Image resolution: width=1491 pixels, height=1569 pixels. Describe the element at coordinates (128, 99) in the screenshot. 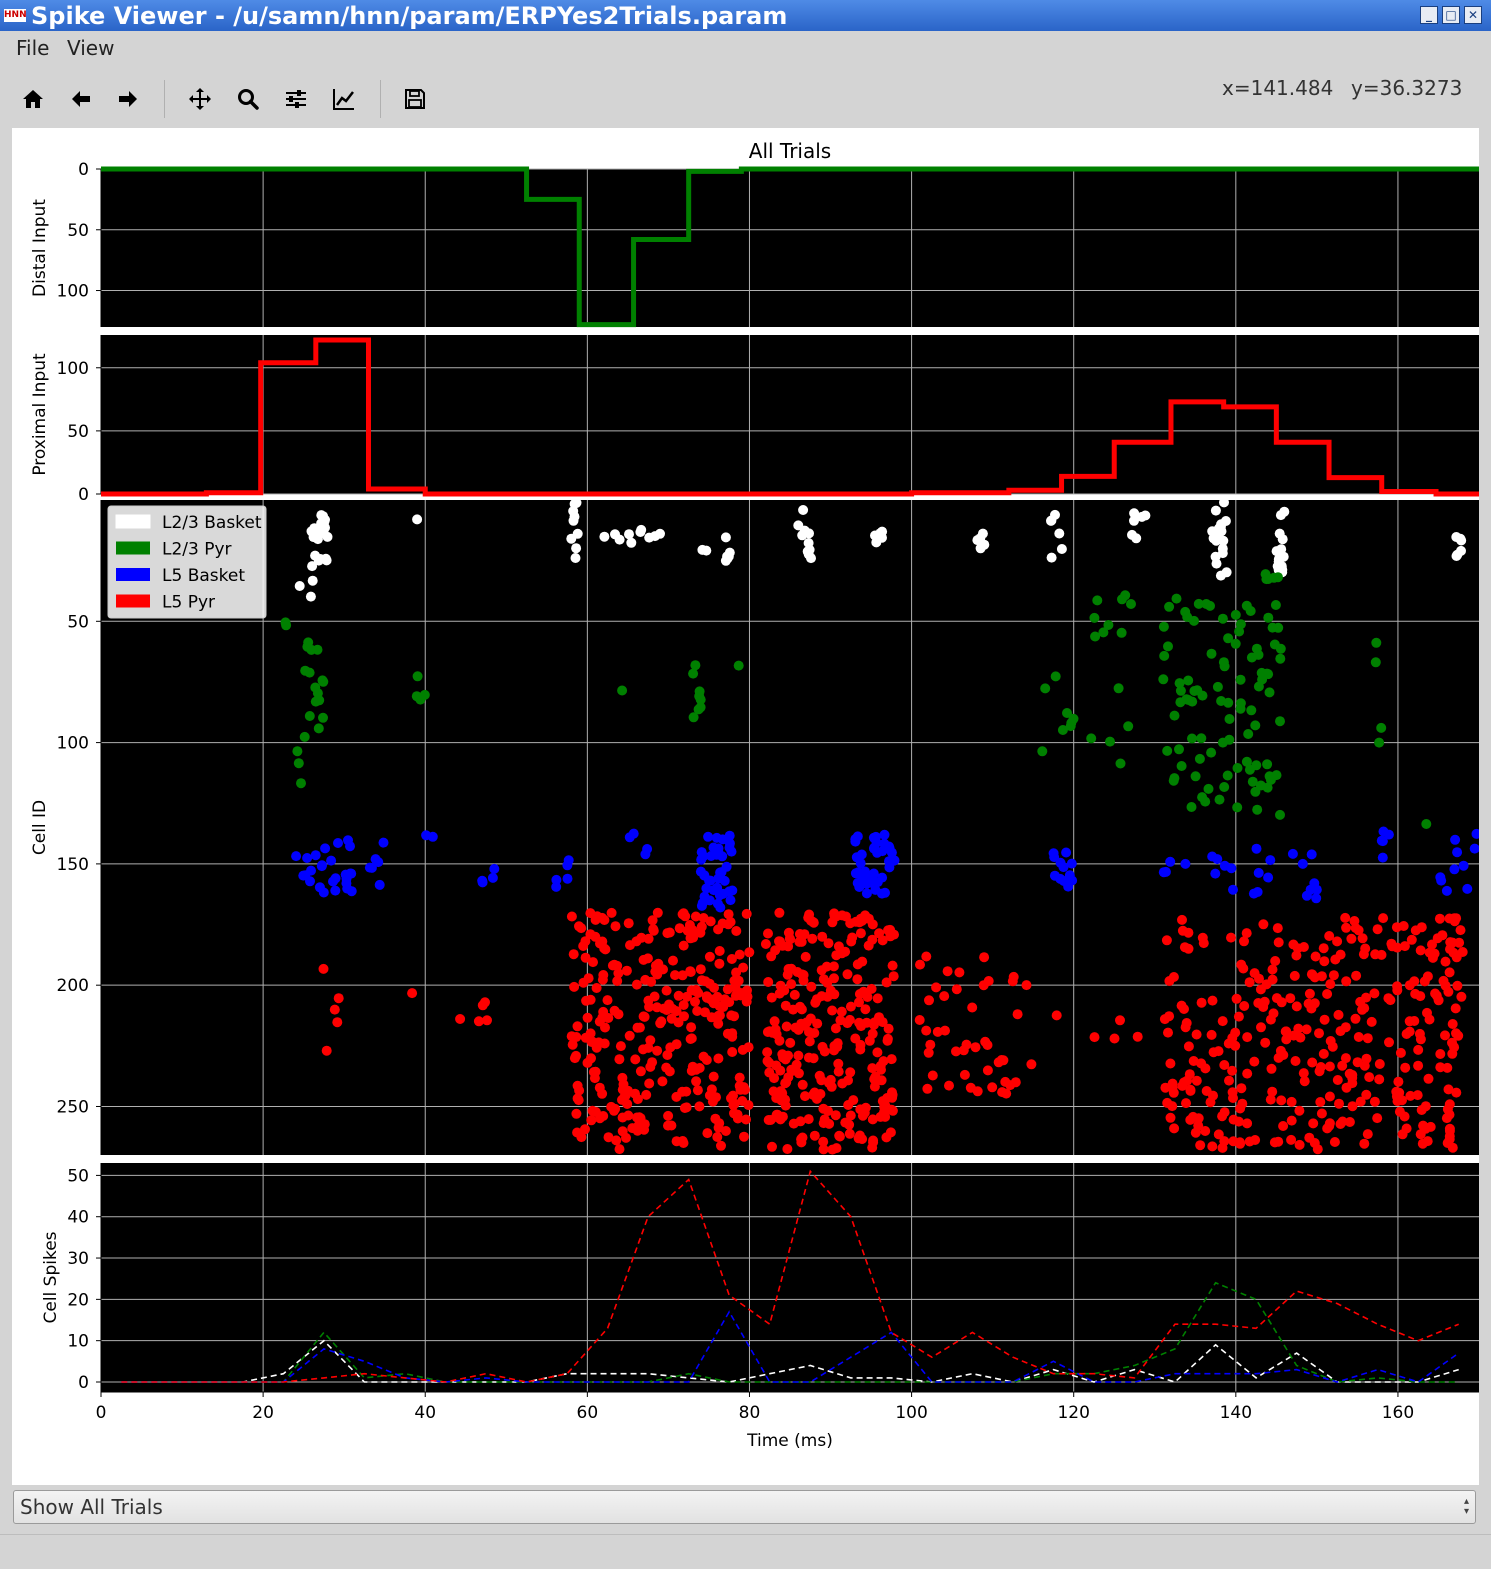

I see `forward-button` at that location.